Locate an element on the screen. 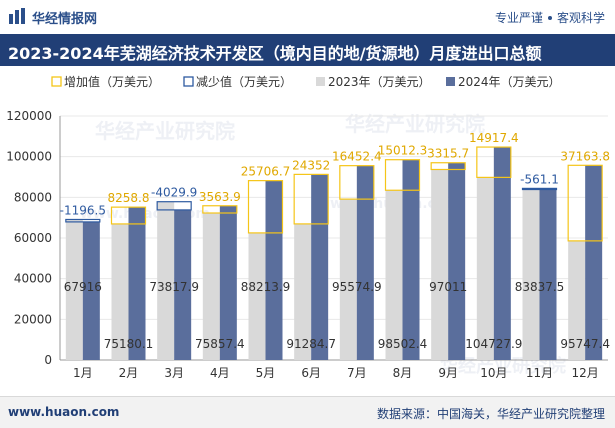 The height and width of the screenshot is (428, 615). change-label: 15012.3 is located at coordinates (403, 151).